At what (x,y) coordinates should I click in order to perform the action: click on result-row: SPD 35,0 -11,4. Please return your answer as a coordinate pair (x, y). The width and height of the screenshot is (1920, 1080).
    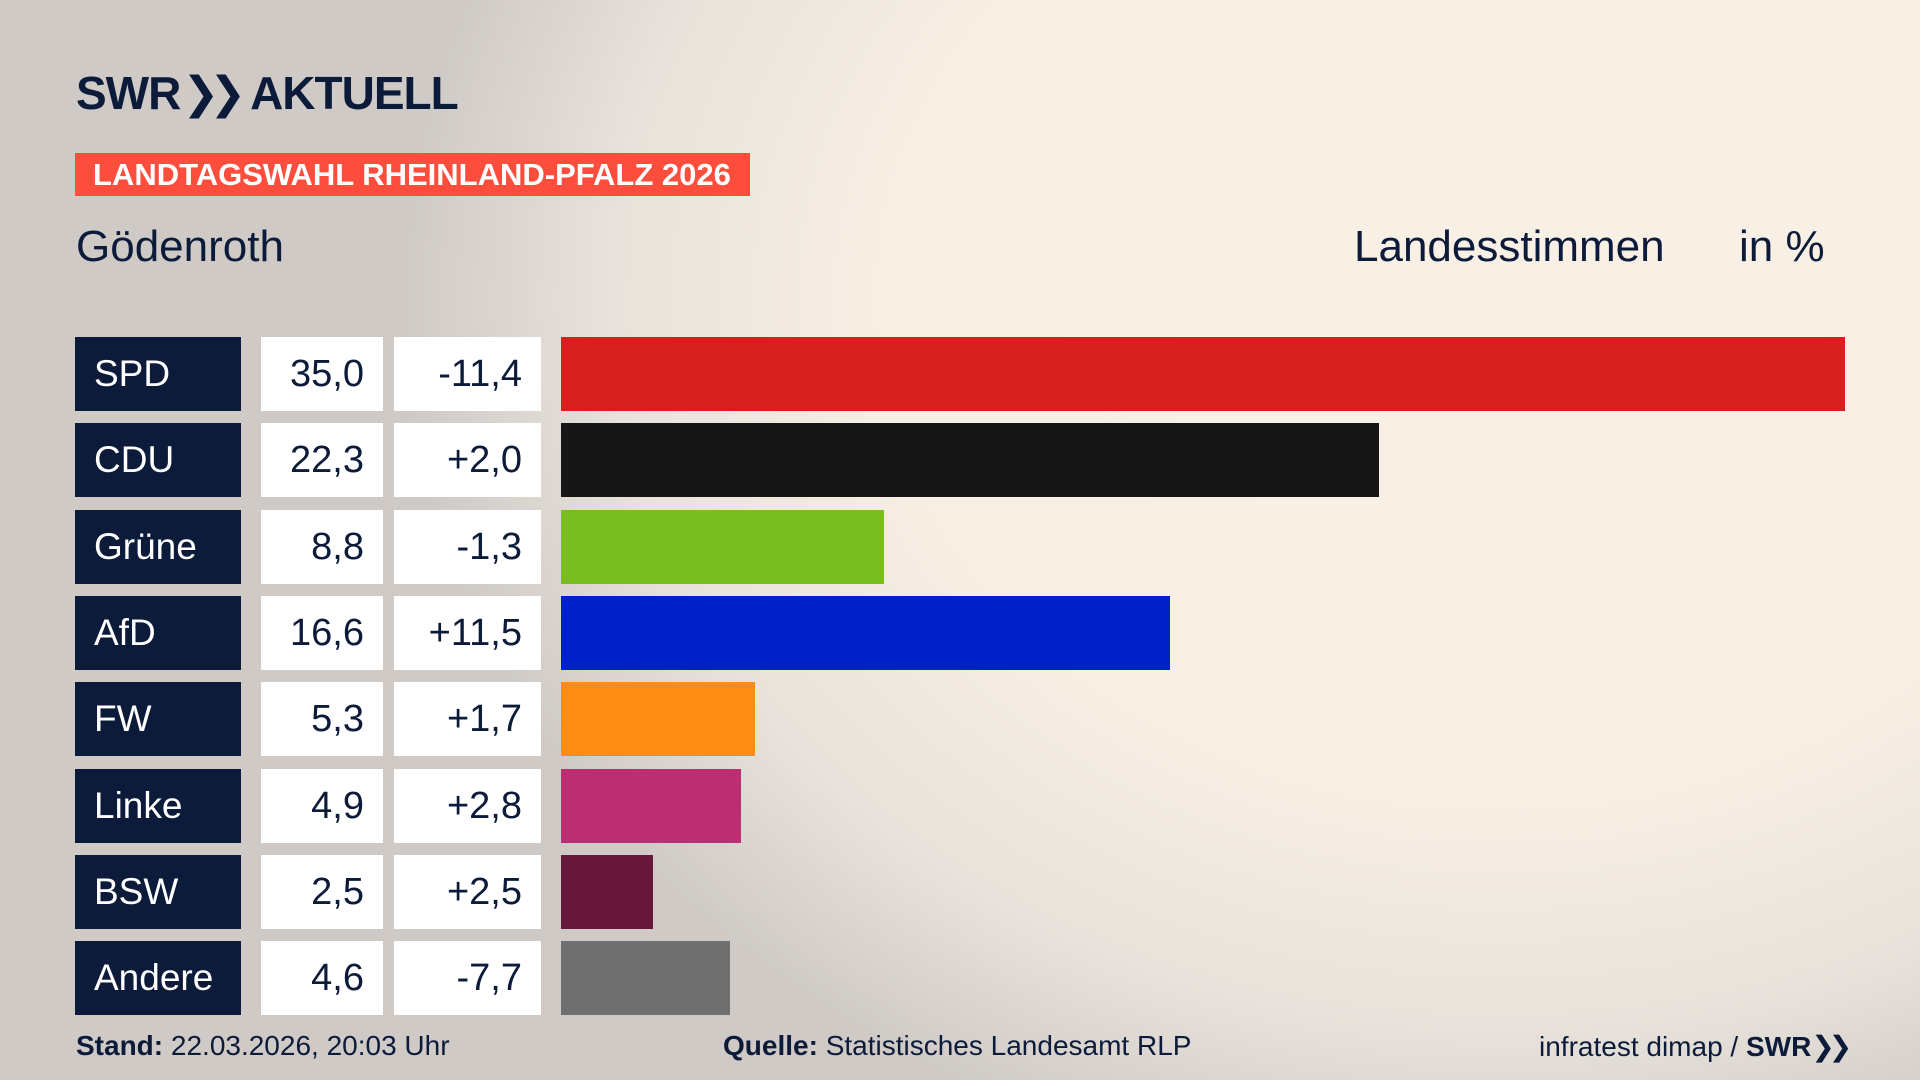
    Looking at the image, I should click on (960, 374).